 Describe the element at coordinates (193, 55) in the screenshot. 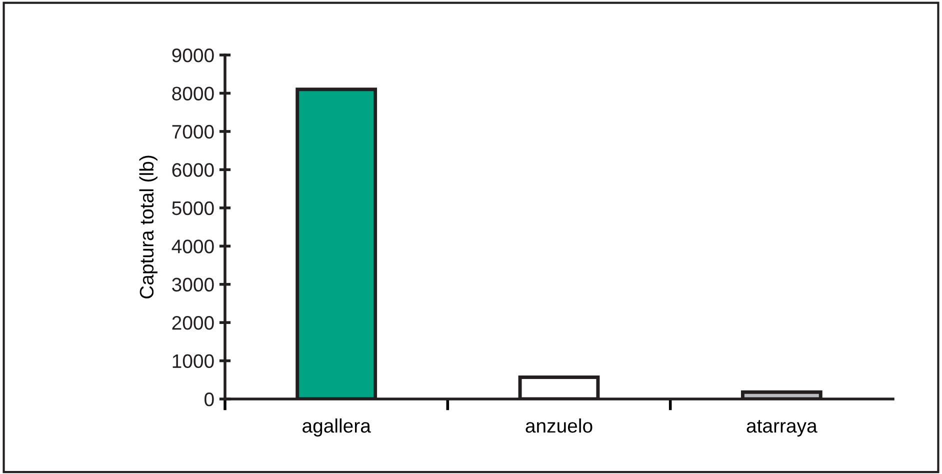

I see `y-tick-label: 9000` at that location.